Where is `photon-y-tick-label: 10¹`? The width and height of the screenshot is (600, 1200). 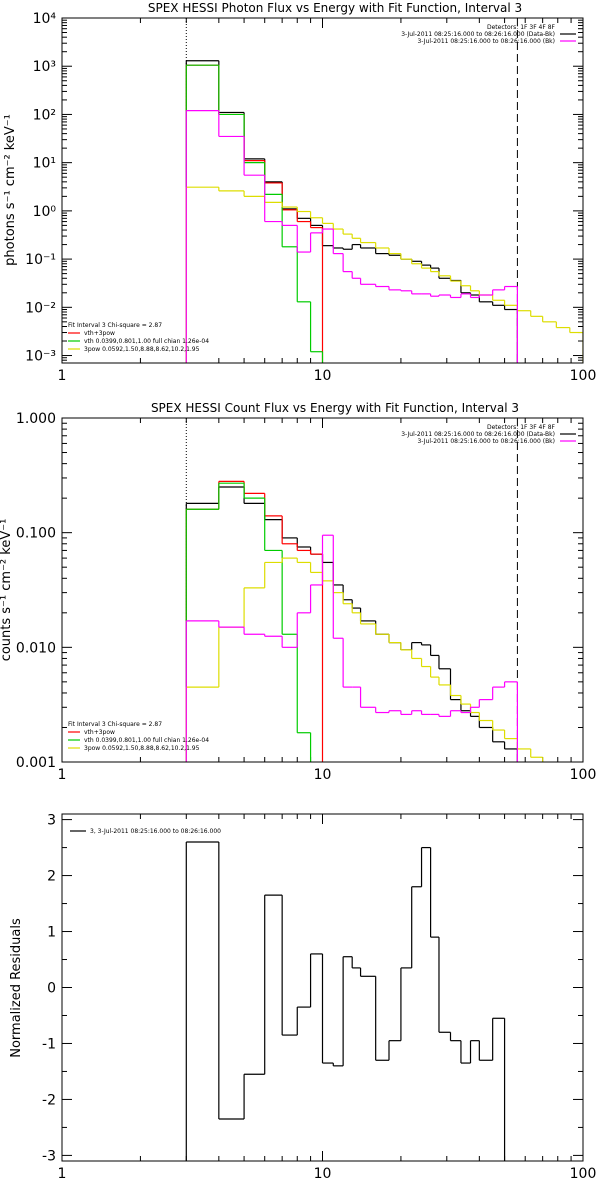 photon-y-tick-label: 10¹ is located at coordinates (44, 164).